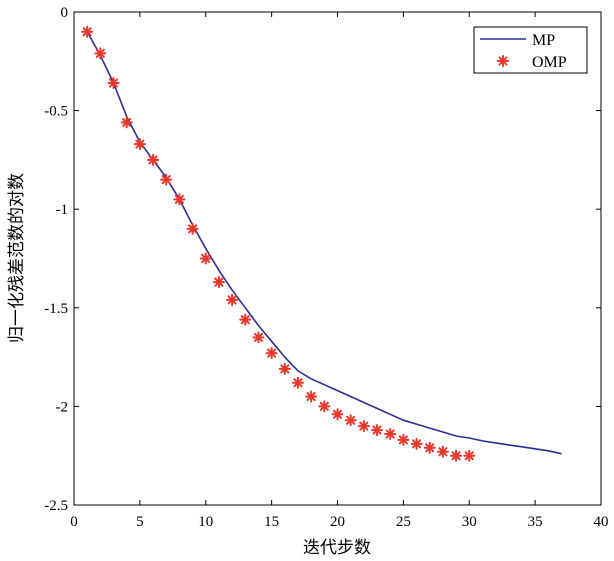 Image resolution: width=614 pixels, height=561 pixels. What do you see at coordinates (601, 522) in the screenshot?
I see `x-tick-label: 40` at bounding box center [601, 522].